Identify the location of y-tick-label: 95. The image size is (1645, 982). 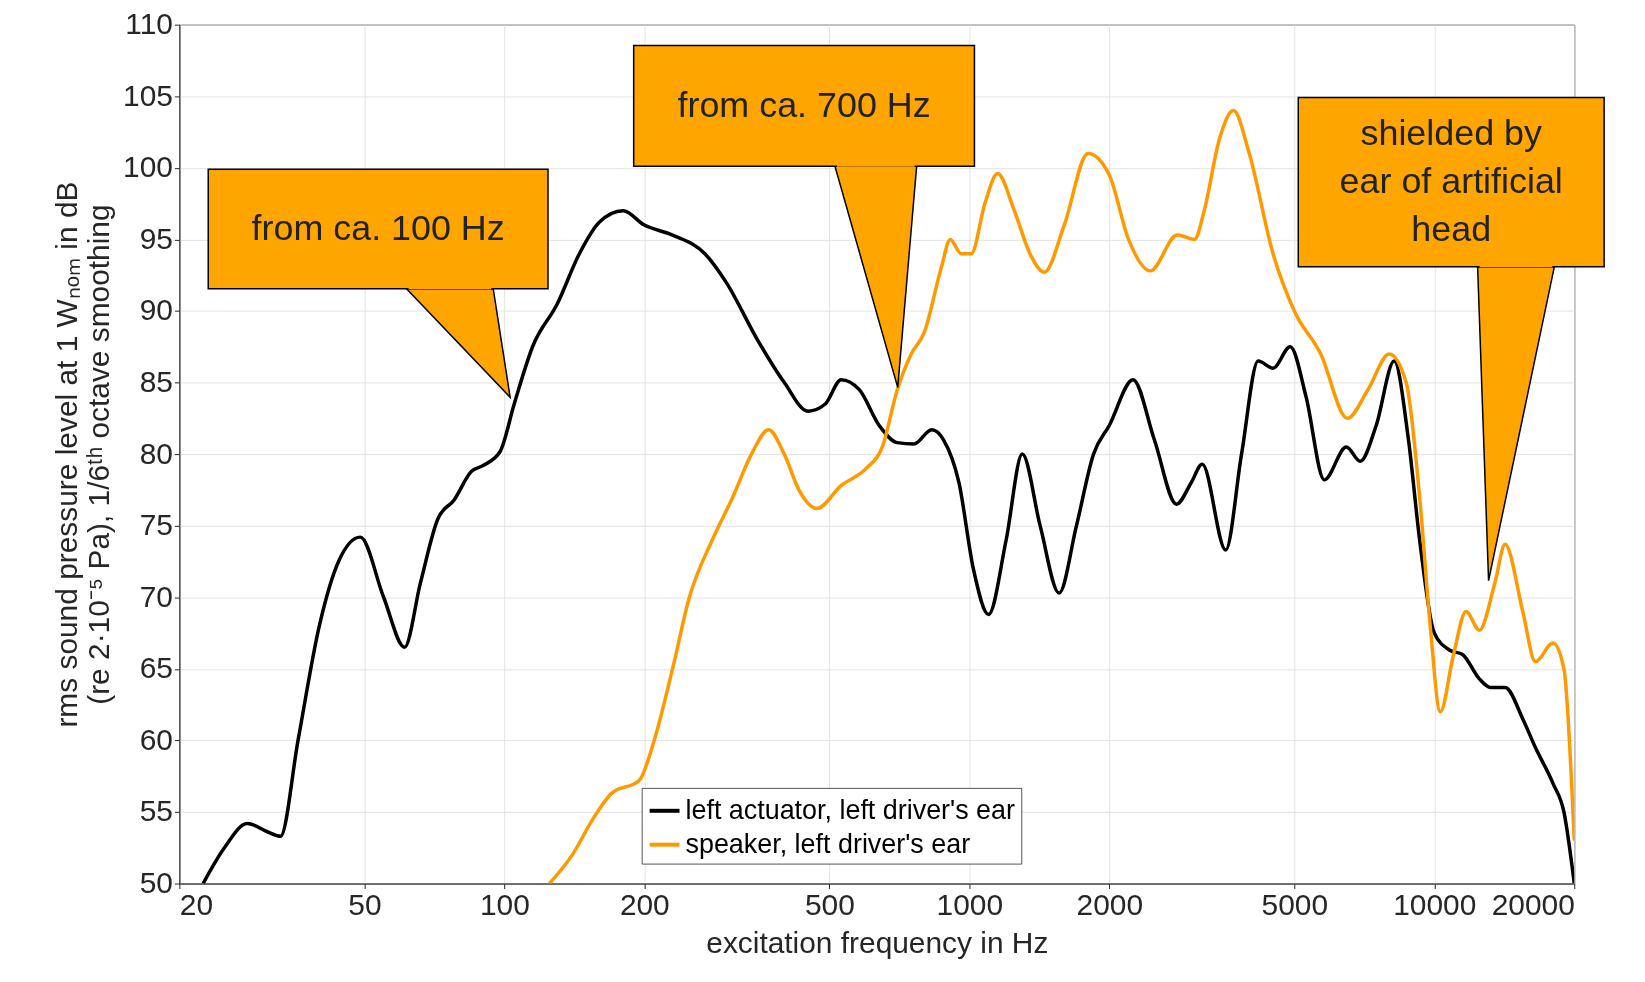
(156, 238).